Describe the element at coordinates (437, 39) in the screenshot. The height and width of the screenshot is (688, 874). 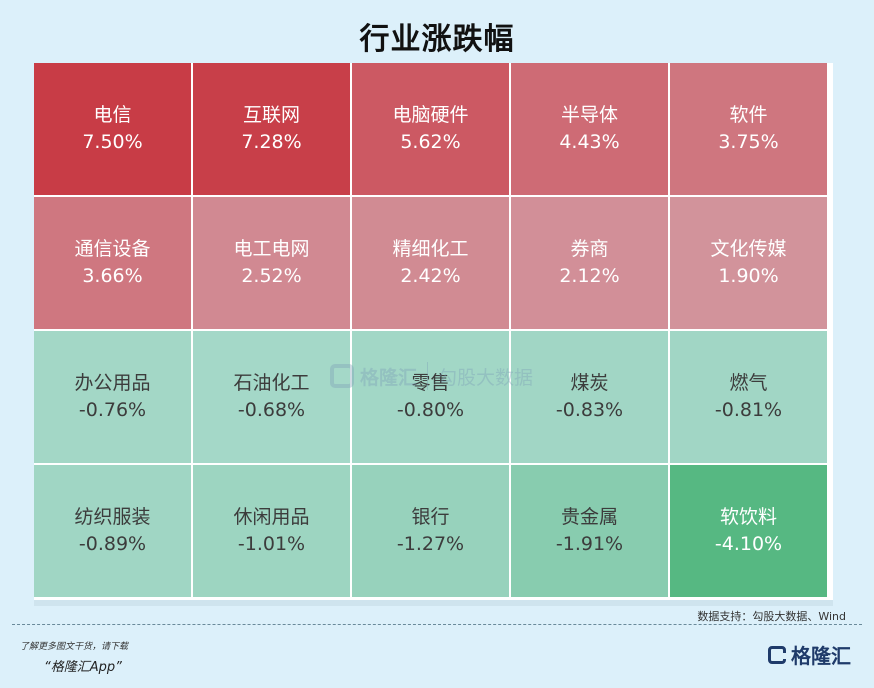
I see `chart-title: 行业涨跌幅` at that location.